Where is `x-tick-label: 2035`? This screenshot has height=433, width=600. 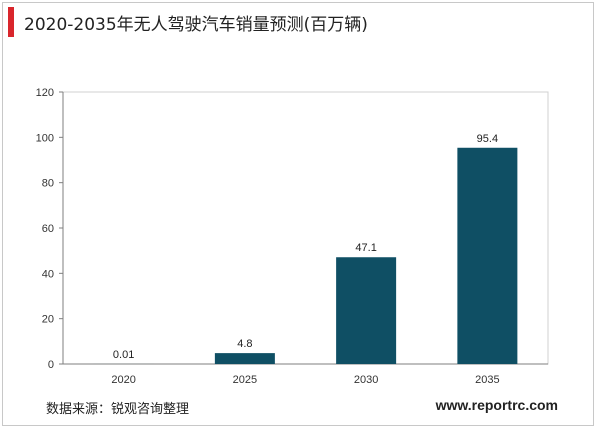
x-tick-label: 2035 is located at coordinates (487, 380).